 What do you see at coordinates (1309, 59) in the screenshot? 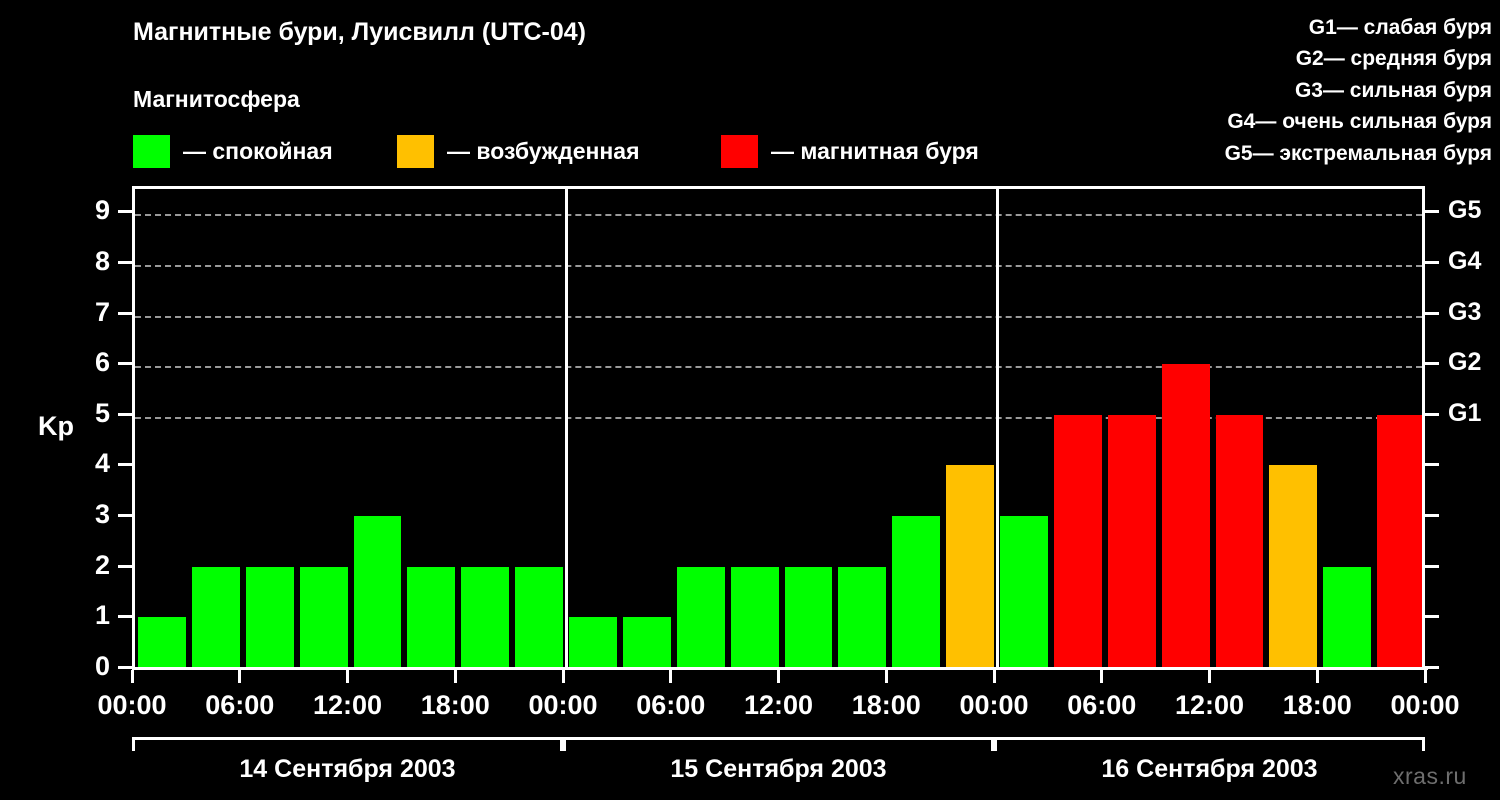
I see `gscale-code: G2` at bounding box center [1309, 59].